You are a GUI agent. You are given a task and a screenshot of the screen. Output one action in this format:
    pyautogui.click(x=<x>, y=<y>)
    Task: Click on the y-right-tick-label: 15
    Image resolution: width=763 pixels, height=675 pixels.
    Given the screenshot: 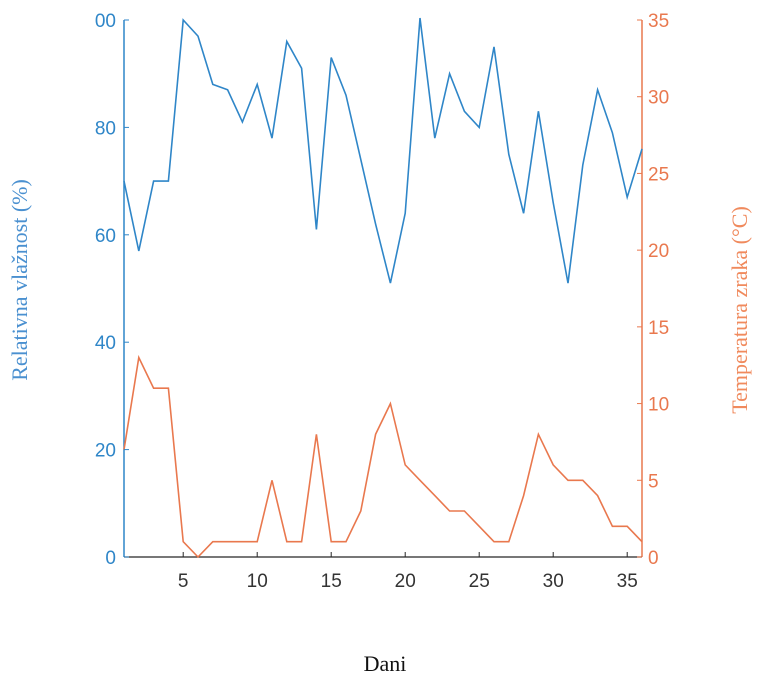 What is the action you would take?
    pyautogui.click(x=658, y=328)
    